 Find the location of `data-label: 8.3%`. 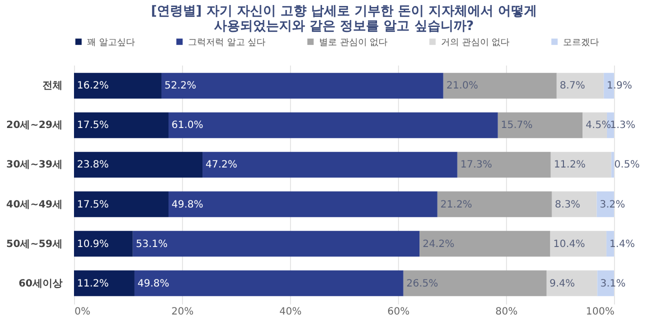

data-label: 8.3% is located at coordinates (567, 204).